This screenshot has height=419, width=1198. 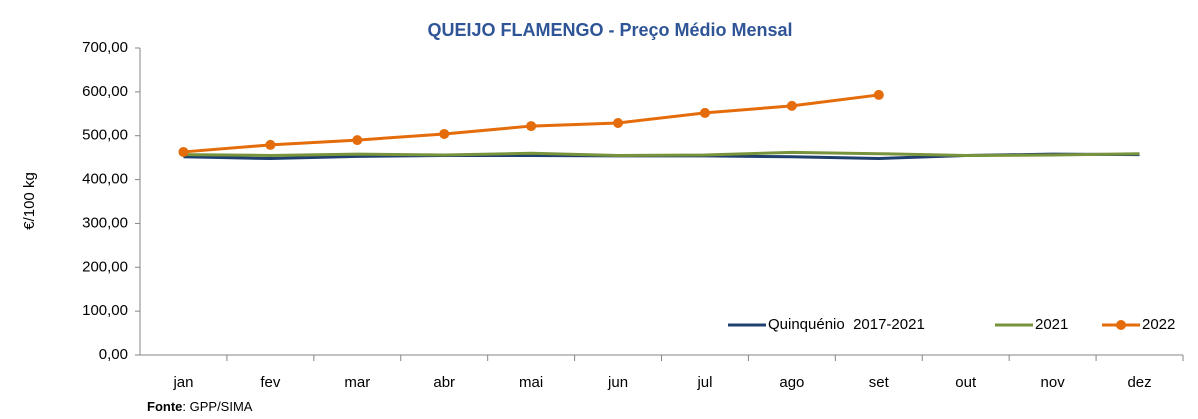 What do you see at coordinates (105, 47) in the screenshot?
I see `y-tick-label: 700,00` at bounding box center [105, 47].